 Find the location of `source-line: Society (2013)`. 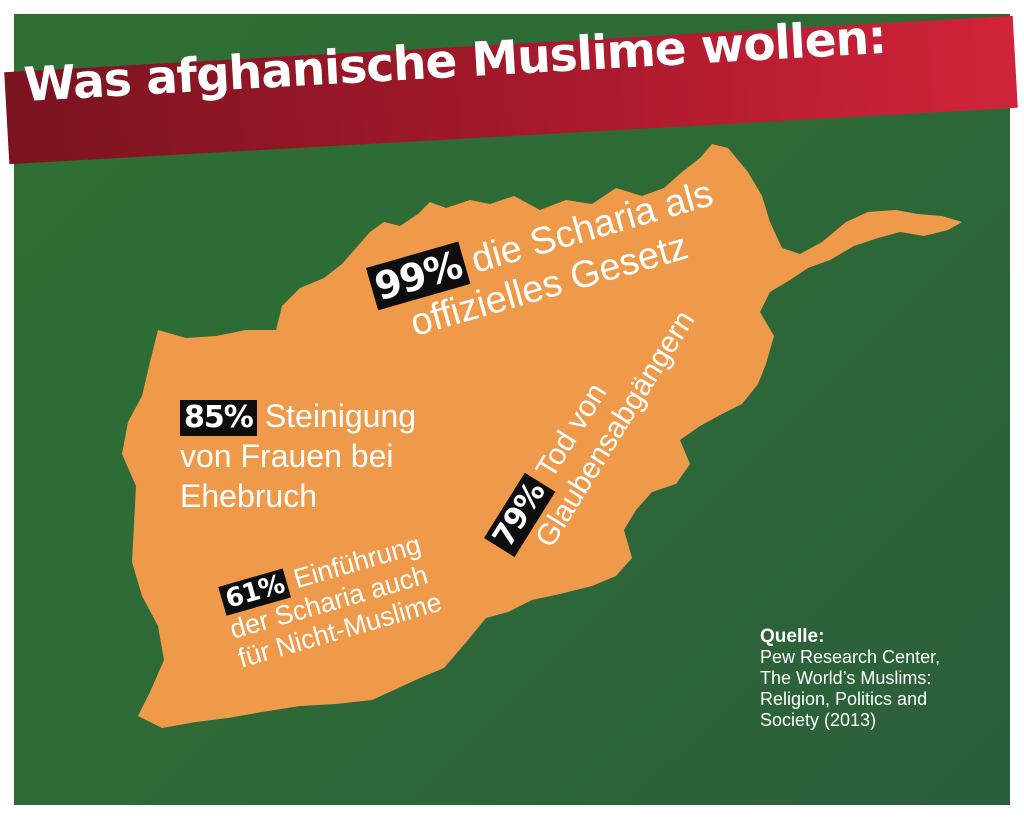

source-line: Society (2013) is located at coordinates (818, 720).